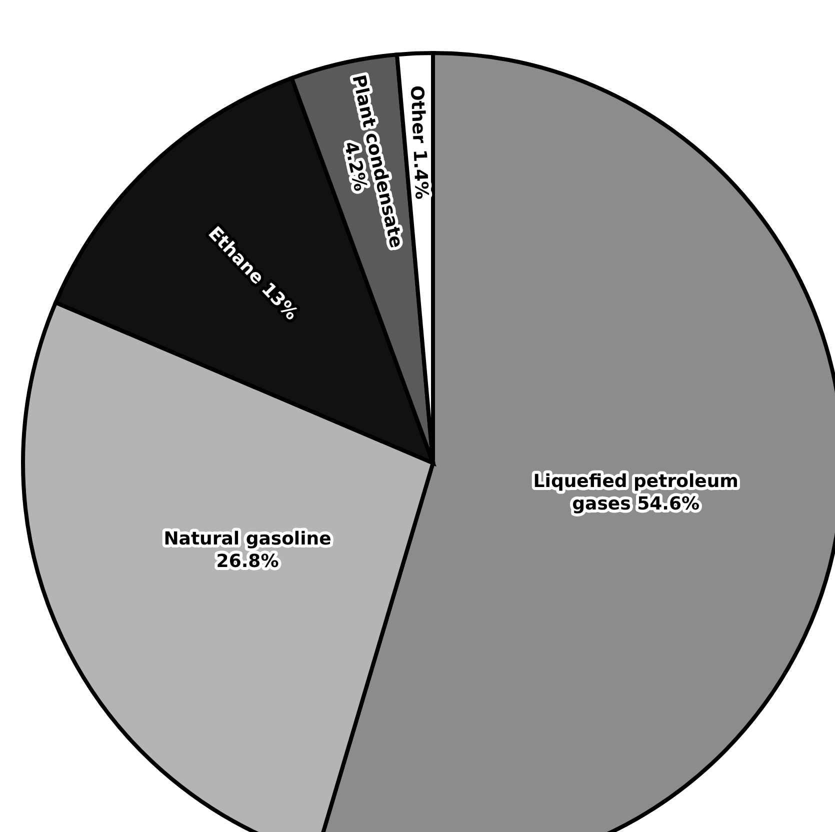 This screenshot has height=832, width=835. Describe the element at coordinates (635, 492) in the screenshot. I see `slice-label: Liquefied petroleum gases 54.6%` at that location.